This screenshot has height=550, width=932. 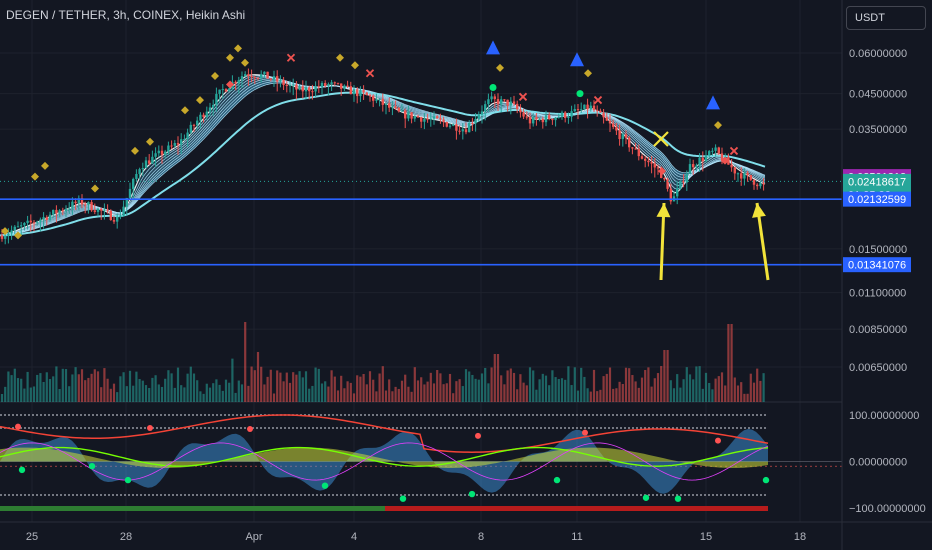 I want to click on signal-cross, so click(x=370, y=73).